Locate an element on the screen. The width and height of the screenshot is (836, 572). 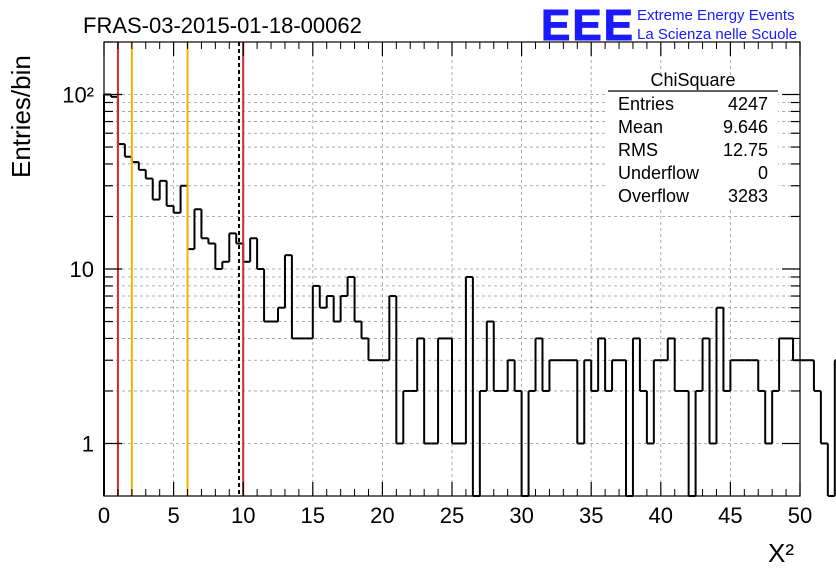
x-tick-label: 0 is located at coordinates (104, 515).